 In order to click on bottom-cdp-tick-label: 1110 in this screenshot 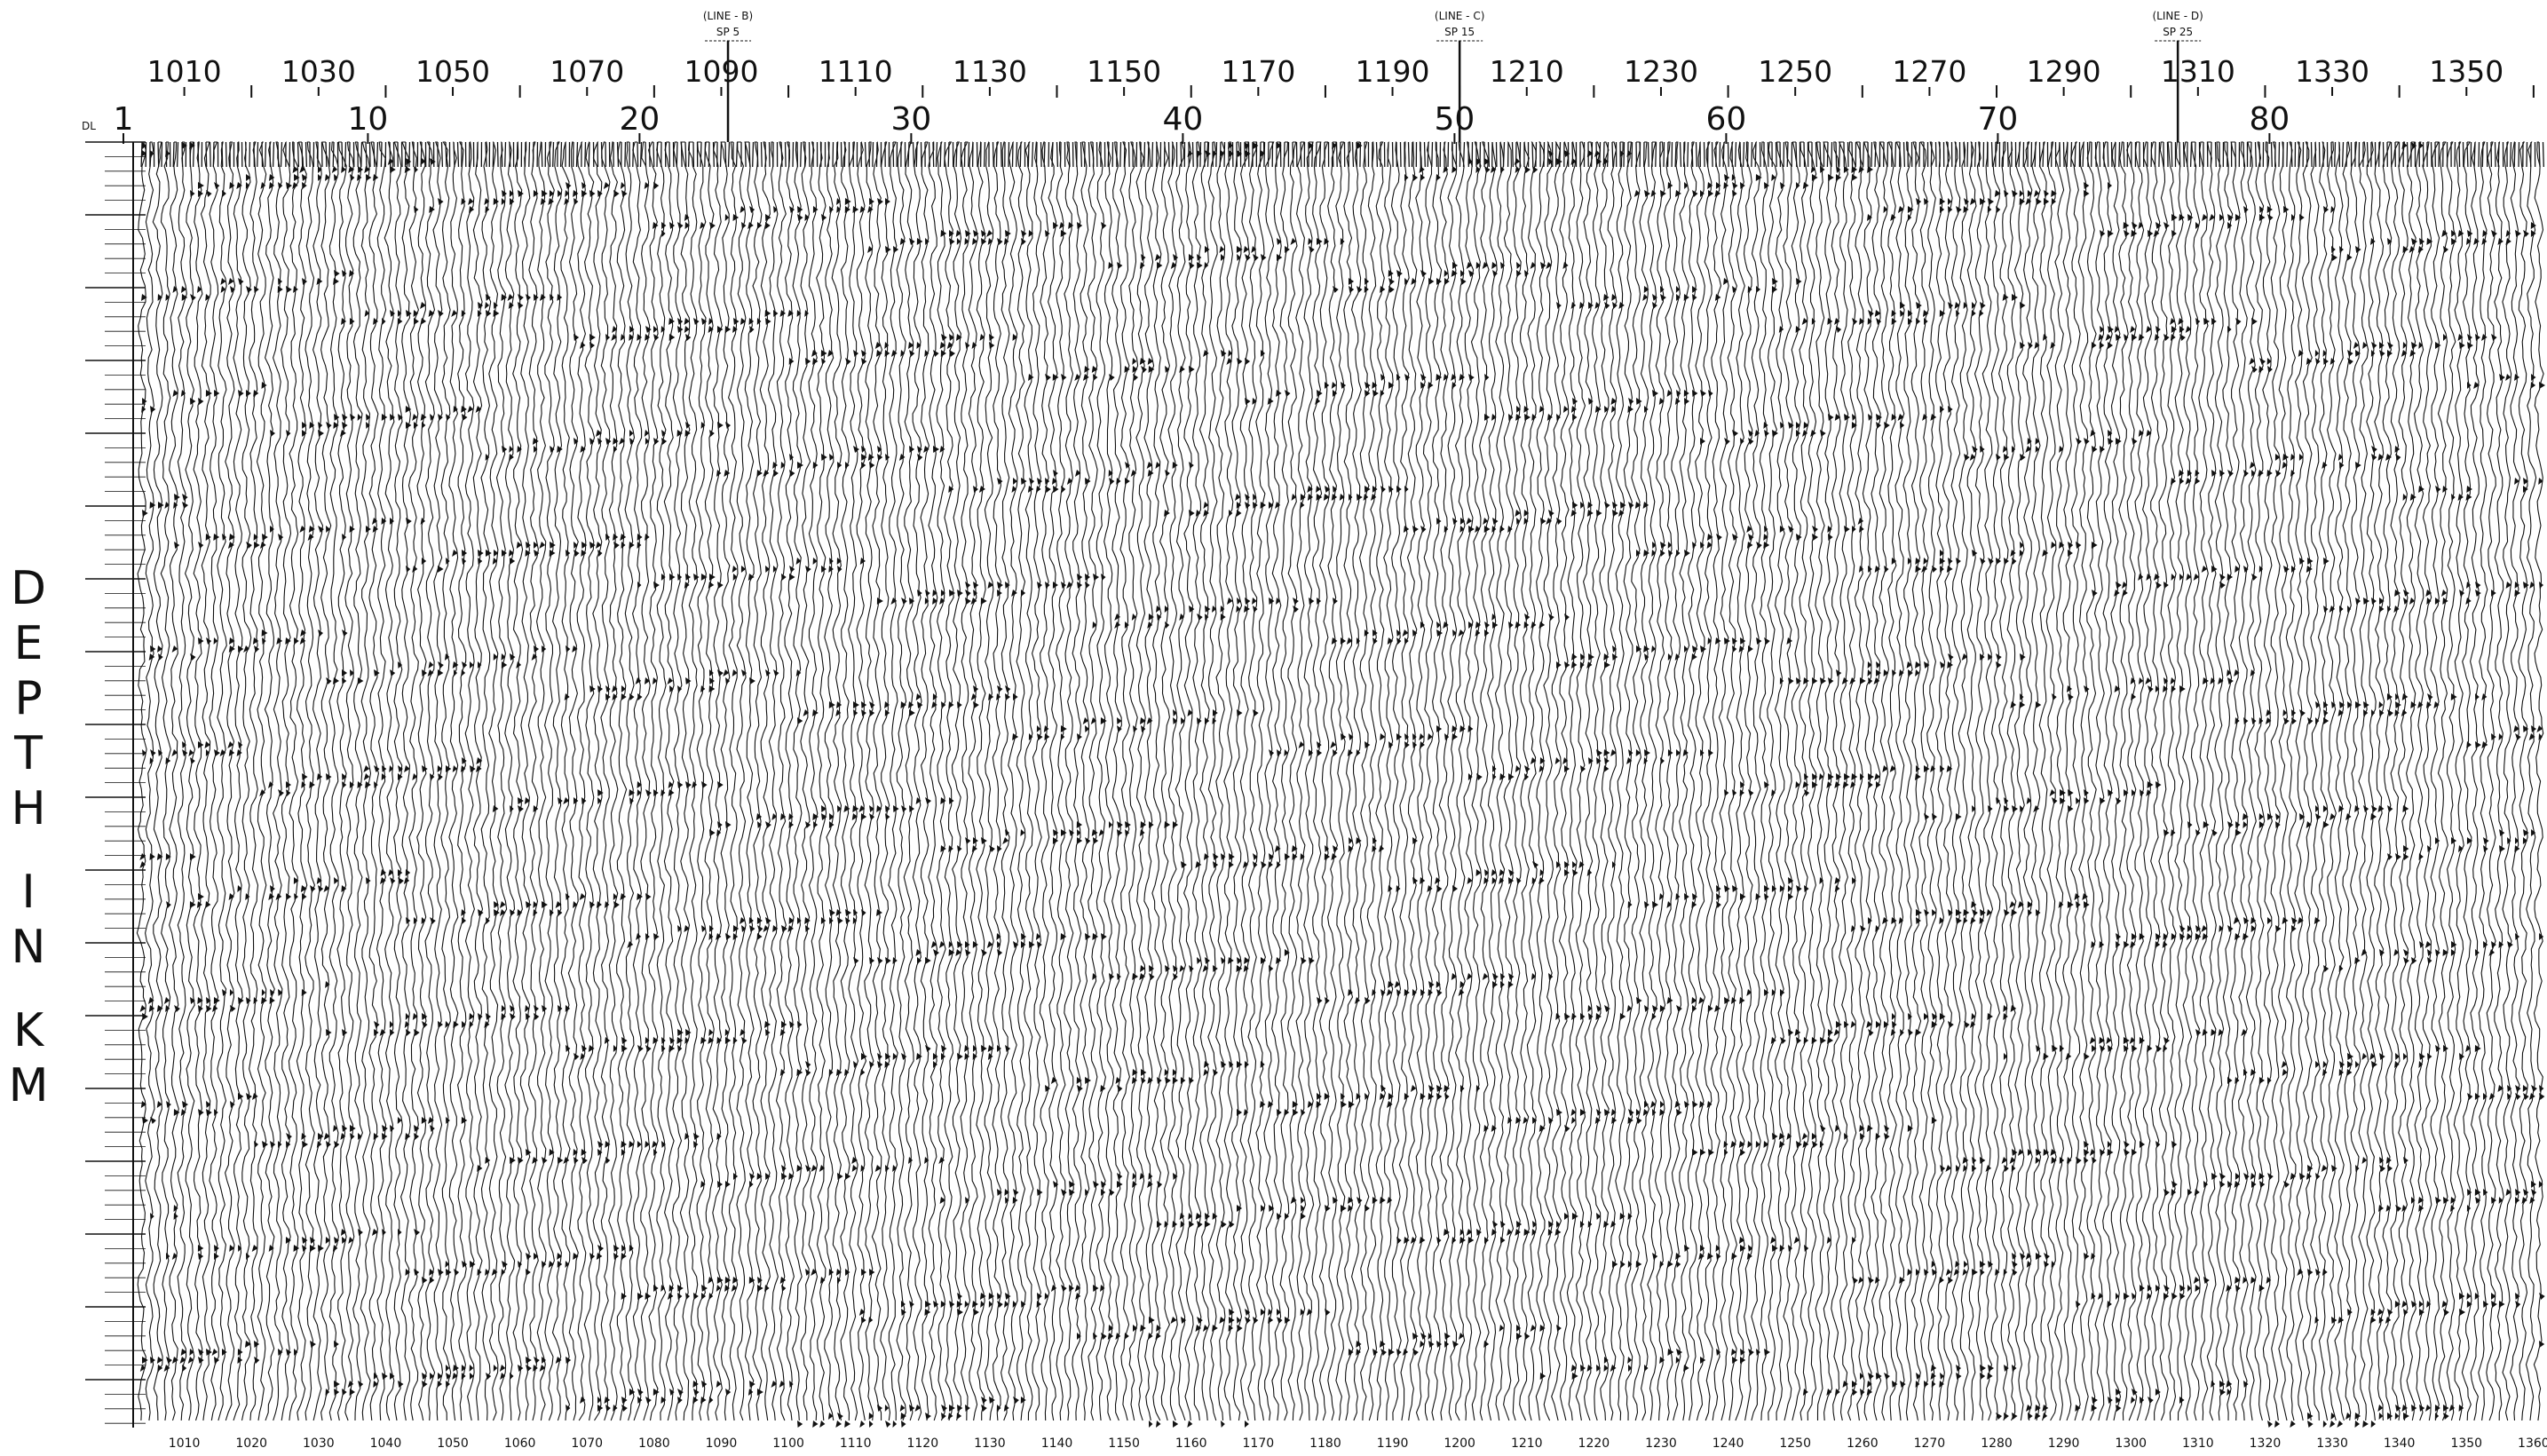, I will do `click(856, 1443)`.